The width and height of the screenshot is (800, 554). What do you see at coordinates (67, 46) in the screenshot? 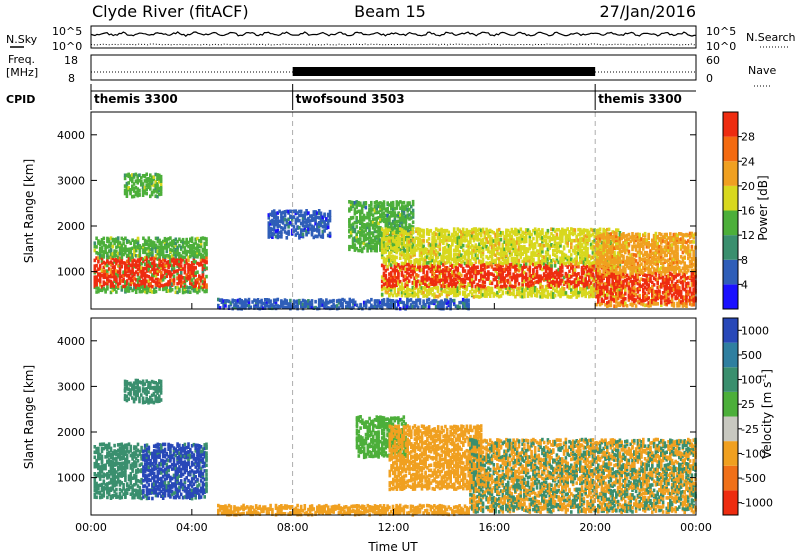
I see `nsky-tick-bottom: 10^0` at bounding box center [67, 46].